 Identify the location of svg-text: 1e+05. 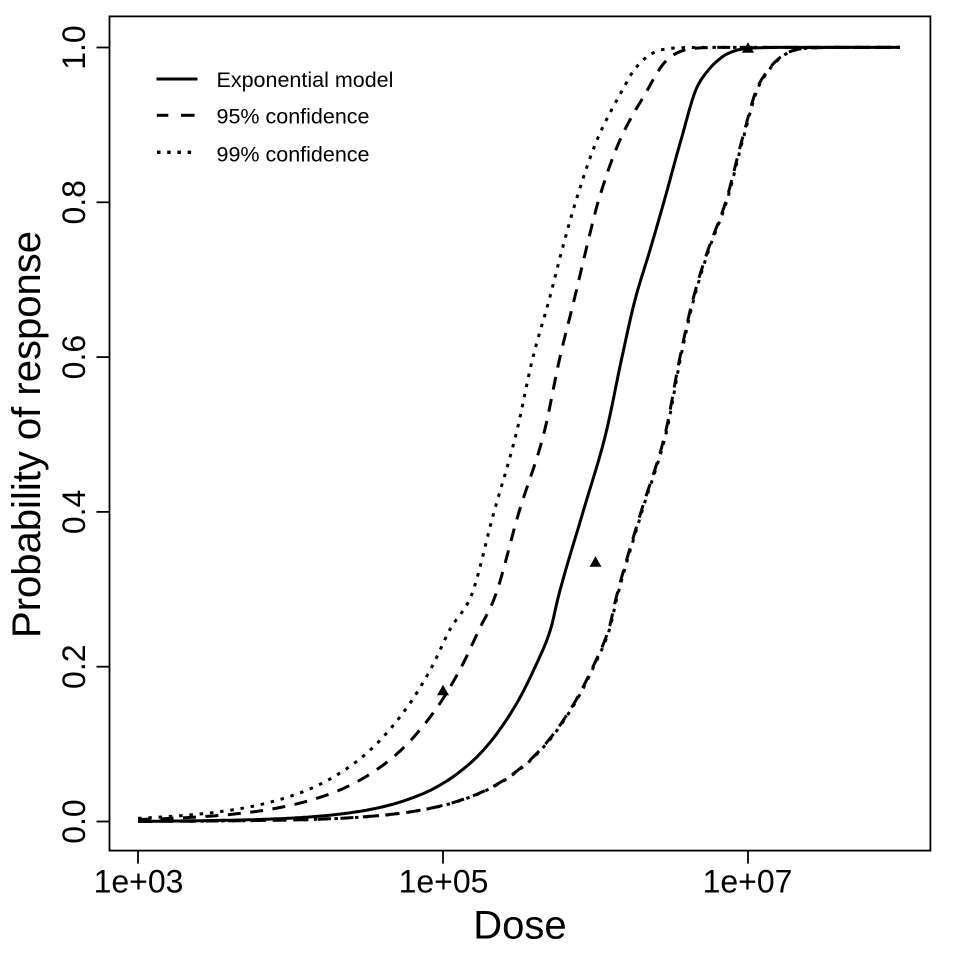
(444, 882).